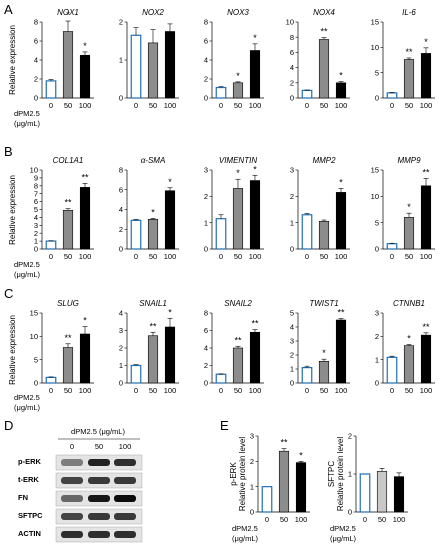 The height and width of the screenshot is (550, 444). I want to click on chart-title: NOX3, so click(238, 12).